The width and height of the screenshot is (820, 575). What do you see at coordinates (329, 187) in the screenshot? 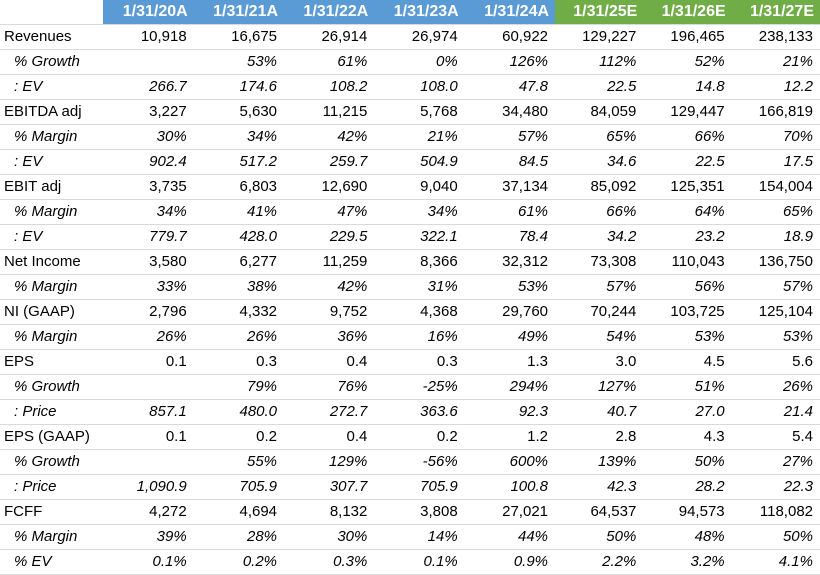
I see `table-cell: 12,690` at bounding box center [329, 187].